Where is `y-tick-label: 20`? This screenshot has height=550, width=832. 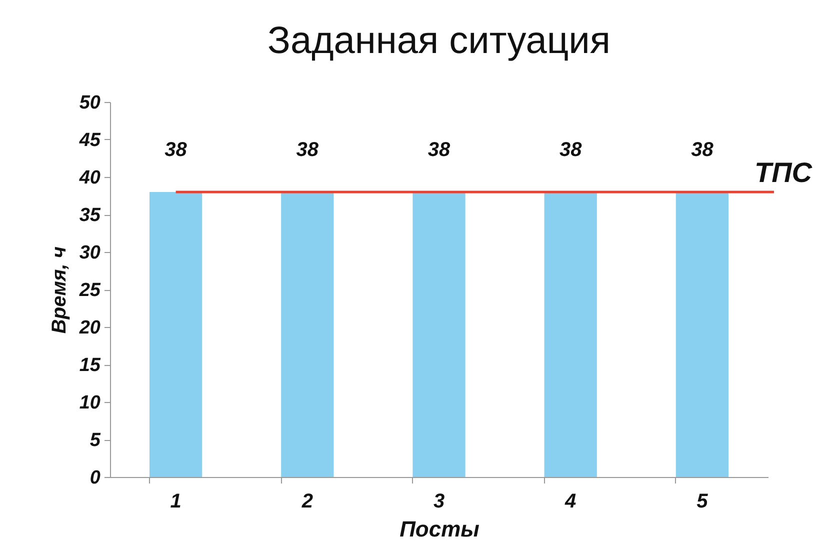
y-tick-label: 20 is located at coordinates (89, 328).